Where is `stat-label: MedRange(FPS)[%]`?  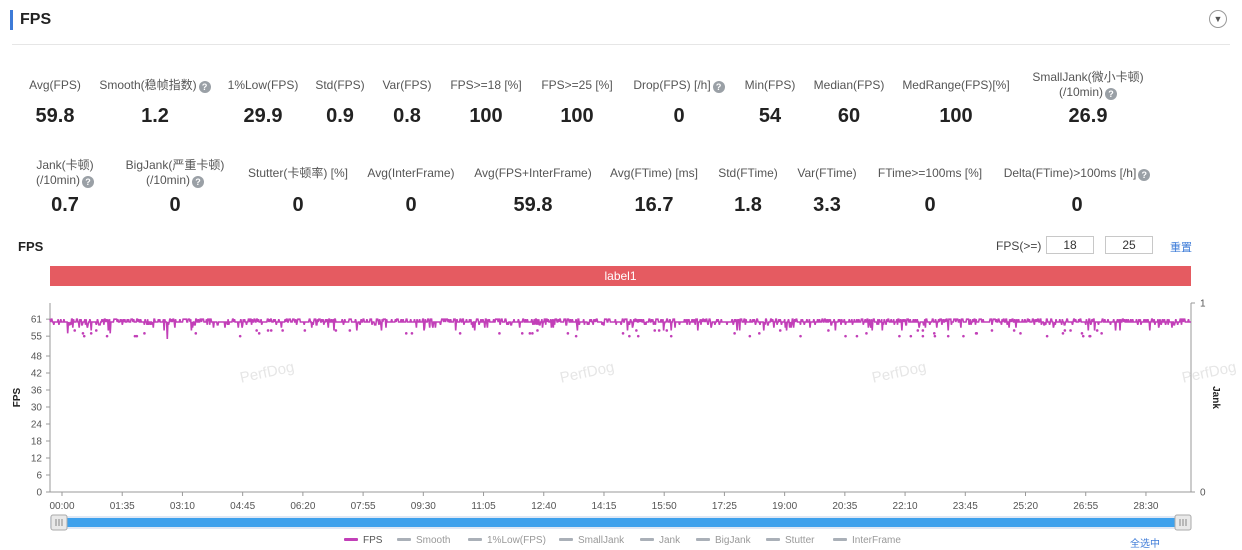 stat-label: MedRange(FPS)[%] is located at coordinates (956, 85).